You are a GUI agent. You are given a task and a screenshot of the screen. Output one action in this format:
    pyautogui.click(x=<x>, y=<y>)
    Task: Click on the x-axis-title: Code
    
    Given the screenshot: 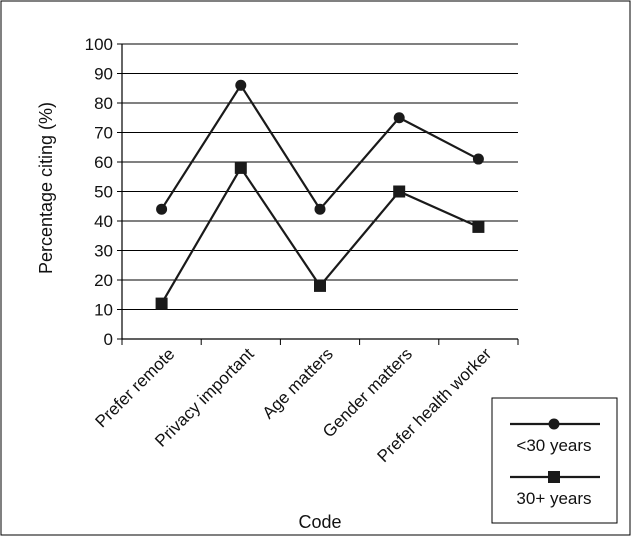 What is the action you would take?
    pyautogui.click(x=319, y=522)
    